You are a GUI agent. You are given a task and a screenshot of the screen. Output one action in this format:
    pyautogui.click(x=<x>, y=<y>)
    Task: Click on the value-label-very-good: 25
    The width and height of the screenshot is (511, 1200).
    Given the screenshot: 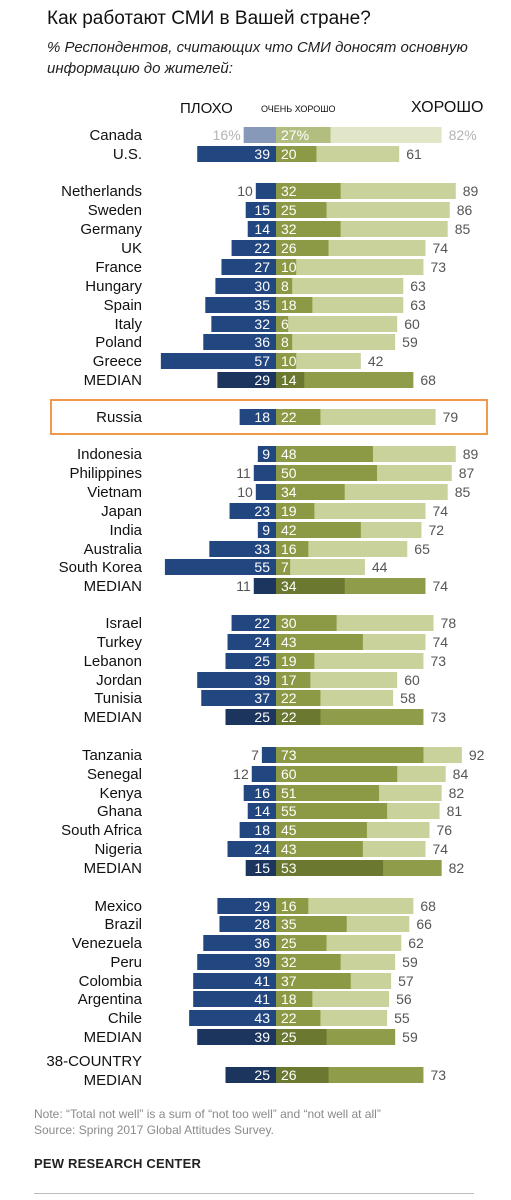 What is the action you would take?
    pyautogui.click(x=289, y=1037)
    